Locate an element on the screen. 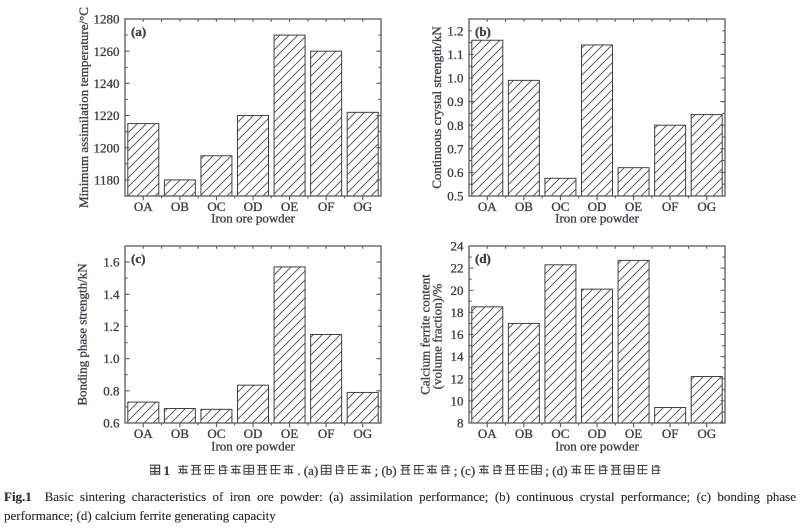  svg-text: 1260 is located at coordinates (107, 51).